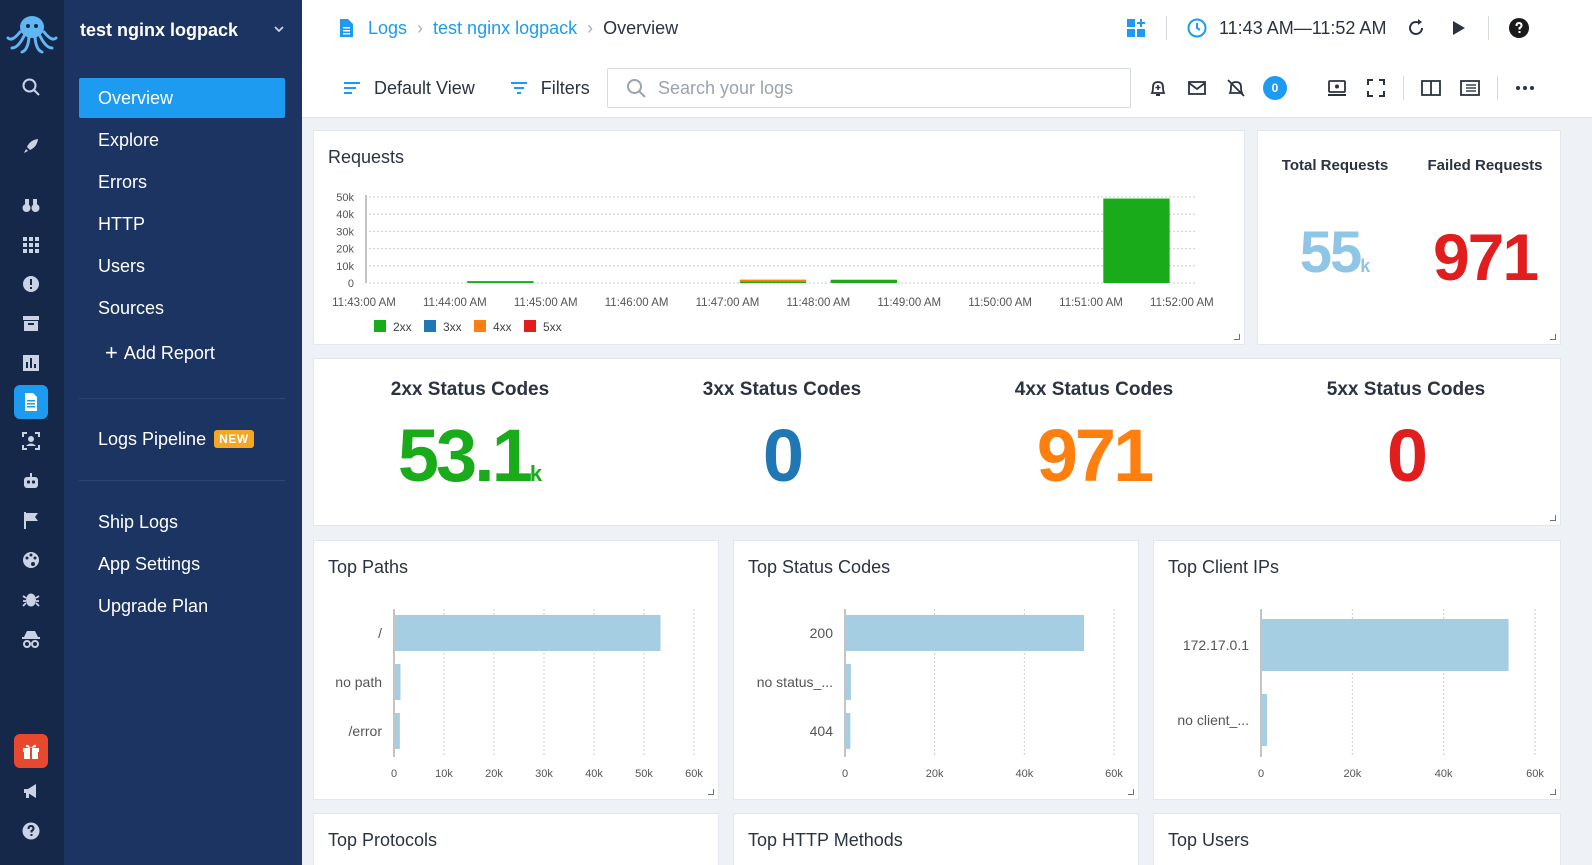 The height and width of the screenshot is (865, 1592). Describe the element at coordinates (138, 521) in the screenshot. I see `nav-item-ship-logs: Ship Logs` at that location.